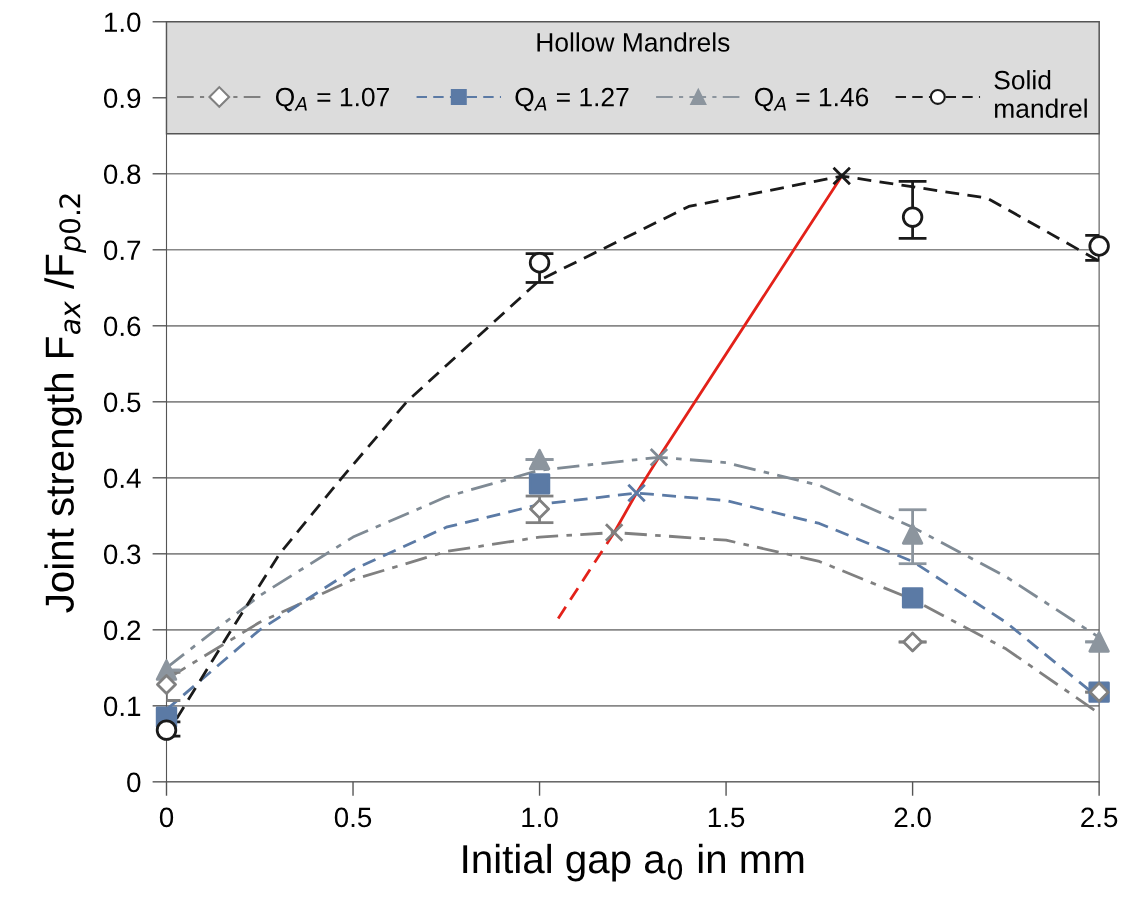 The height and width of the screenshot is (907, 1125). What do you see at coordinates (811, 99) in the screenshot?
I see `legend-label: Q$_{A}$ = 1.46` at bounding box center [811, 99].